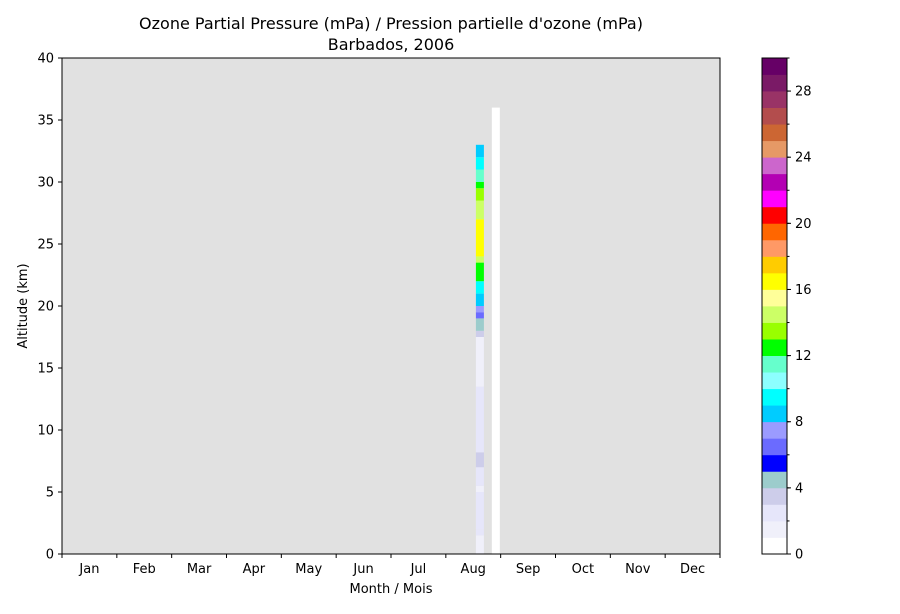 The image size is (900, 614). What do you see at coordinates (88, 569) in the screenshot?
I see `x-tick-label: Jan` at bounding box center [88, 569].